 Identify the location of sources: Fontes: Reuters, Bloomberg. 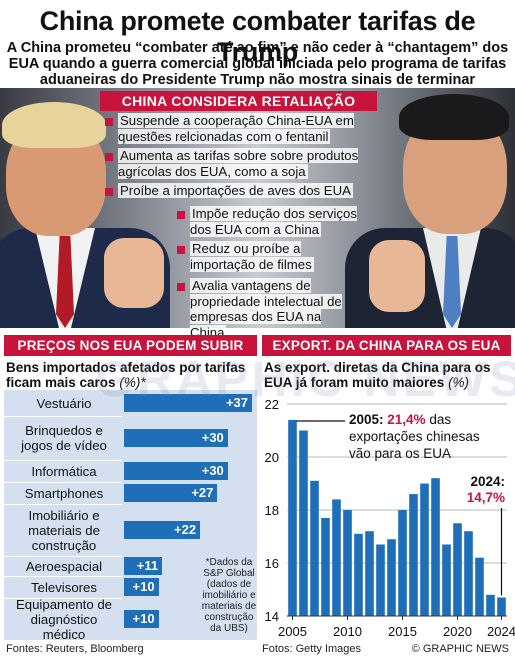
(75, 649).